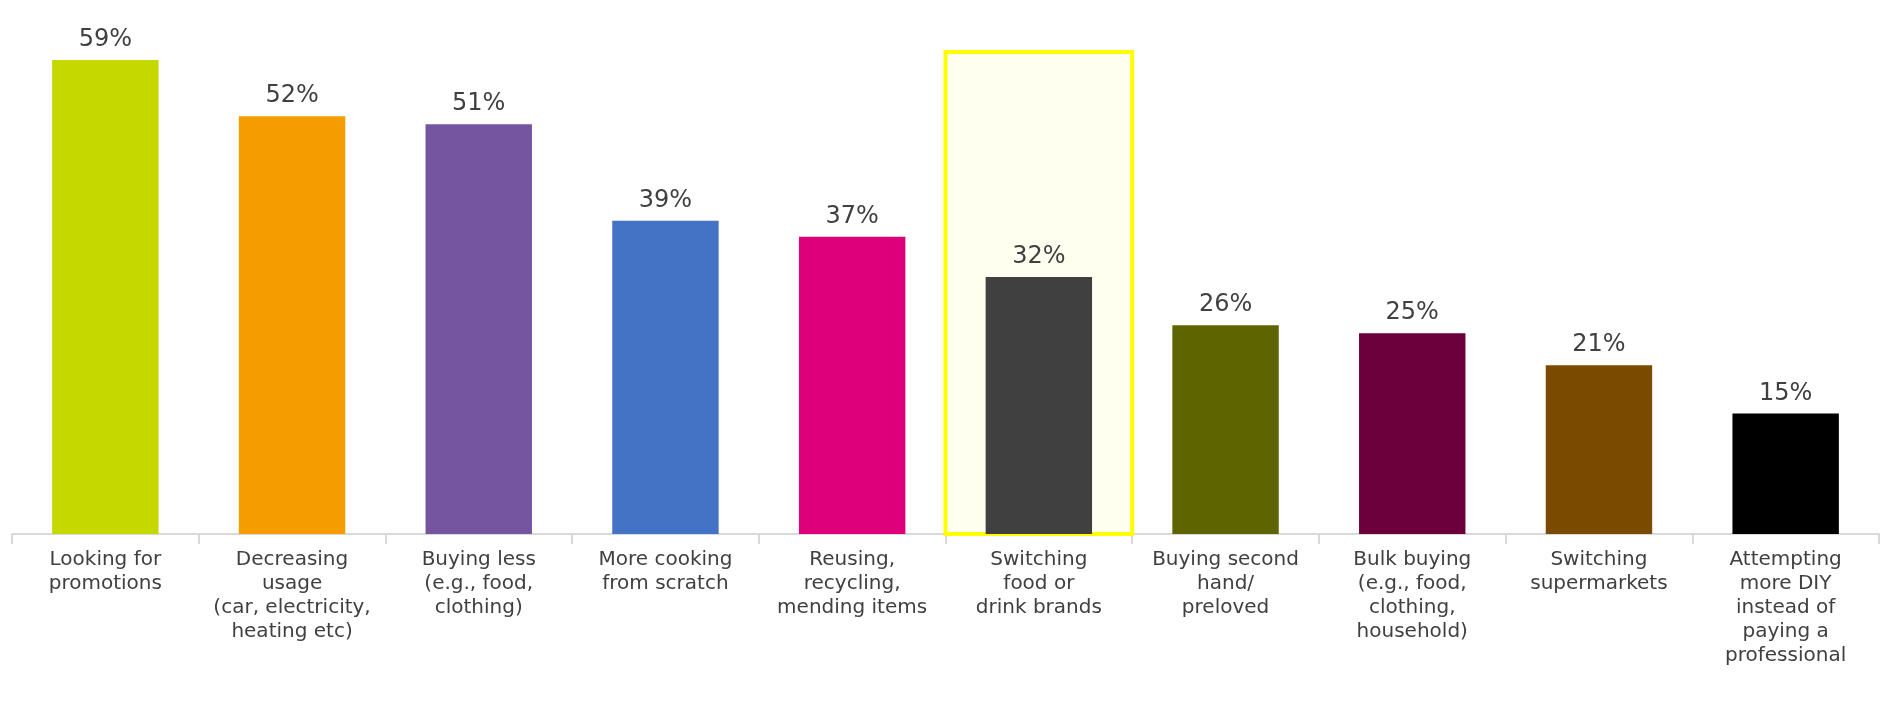  What do you see at coordinates (852, 582) in the screenshot?
I see `x-tick-label: Reusing, recycling, mending items` at bounding box center [852, 582].